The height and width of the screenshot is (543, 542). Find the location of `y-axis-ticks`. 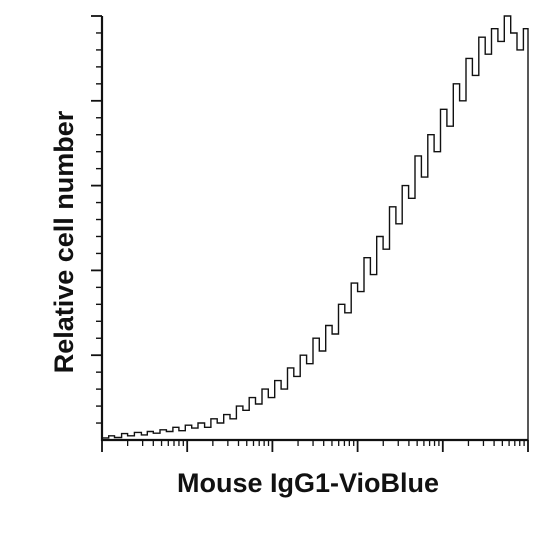

y-axis-ticks is located at coordinates (96, 219).